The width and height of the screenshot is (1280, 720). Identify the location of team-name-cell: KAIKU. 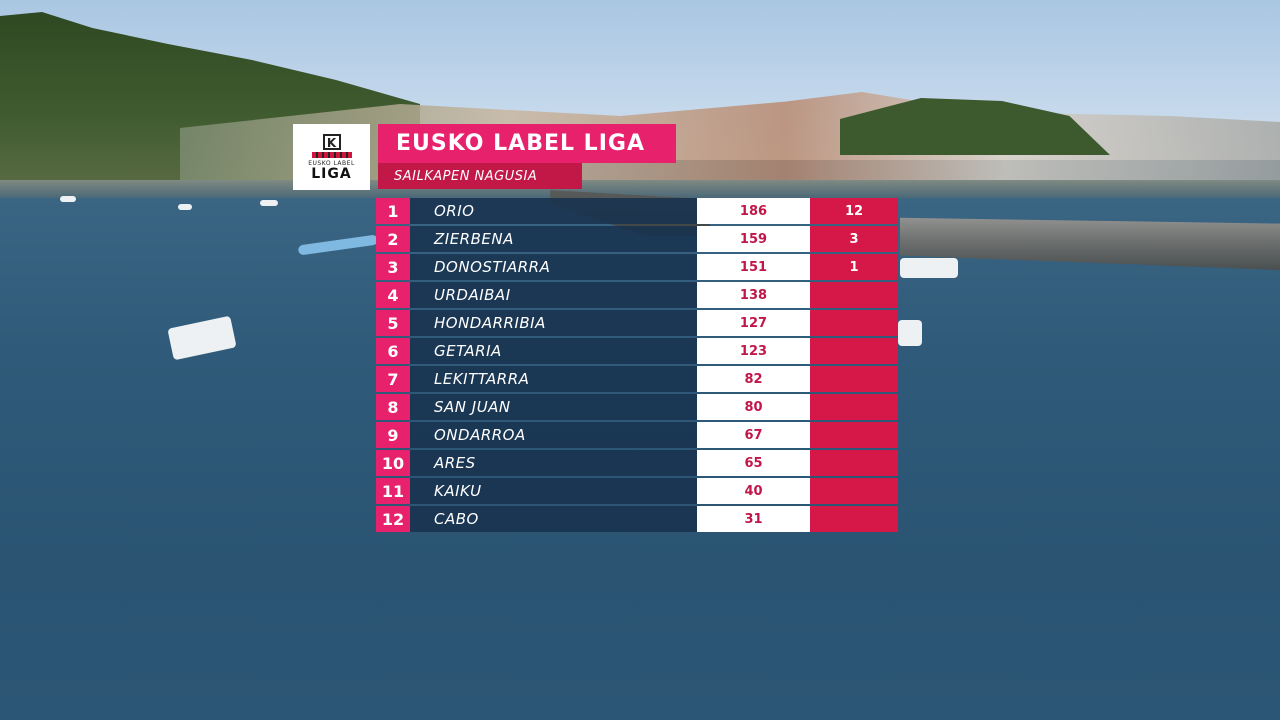
(553, 491).